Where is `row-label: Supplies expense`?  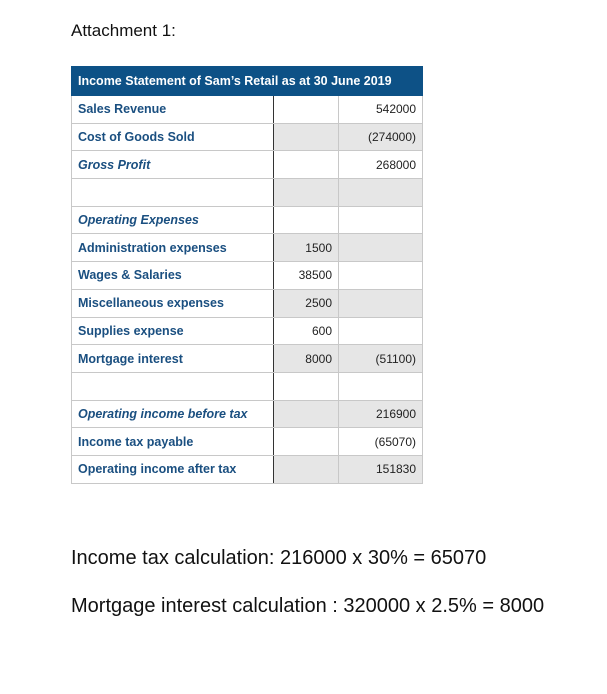 row-label: Supplies expense is located at coordinates (172, 331).